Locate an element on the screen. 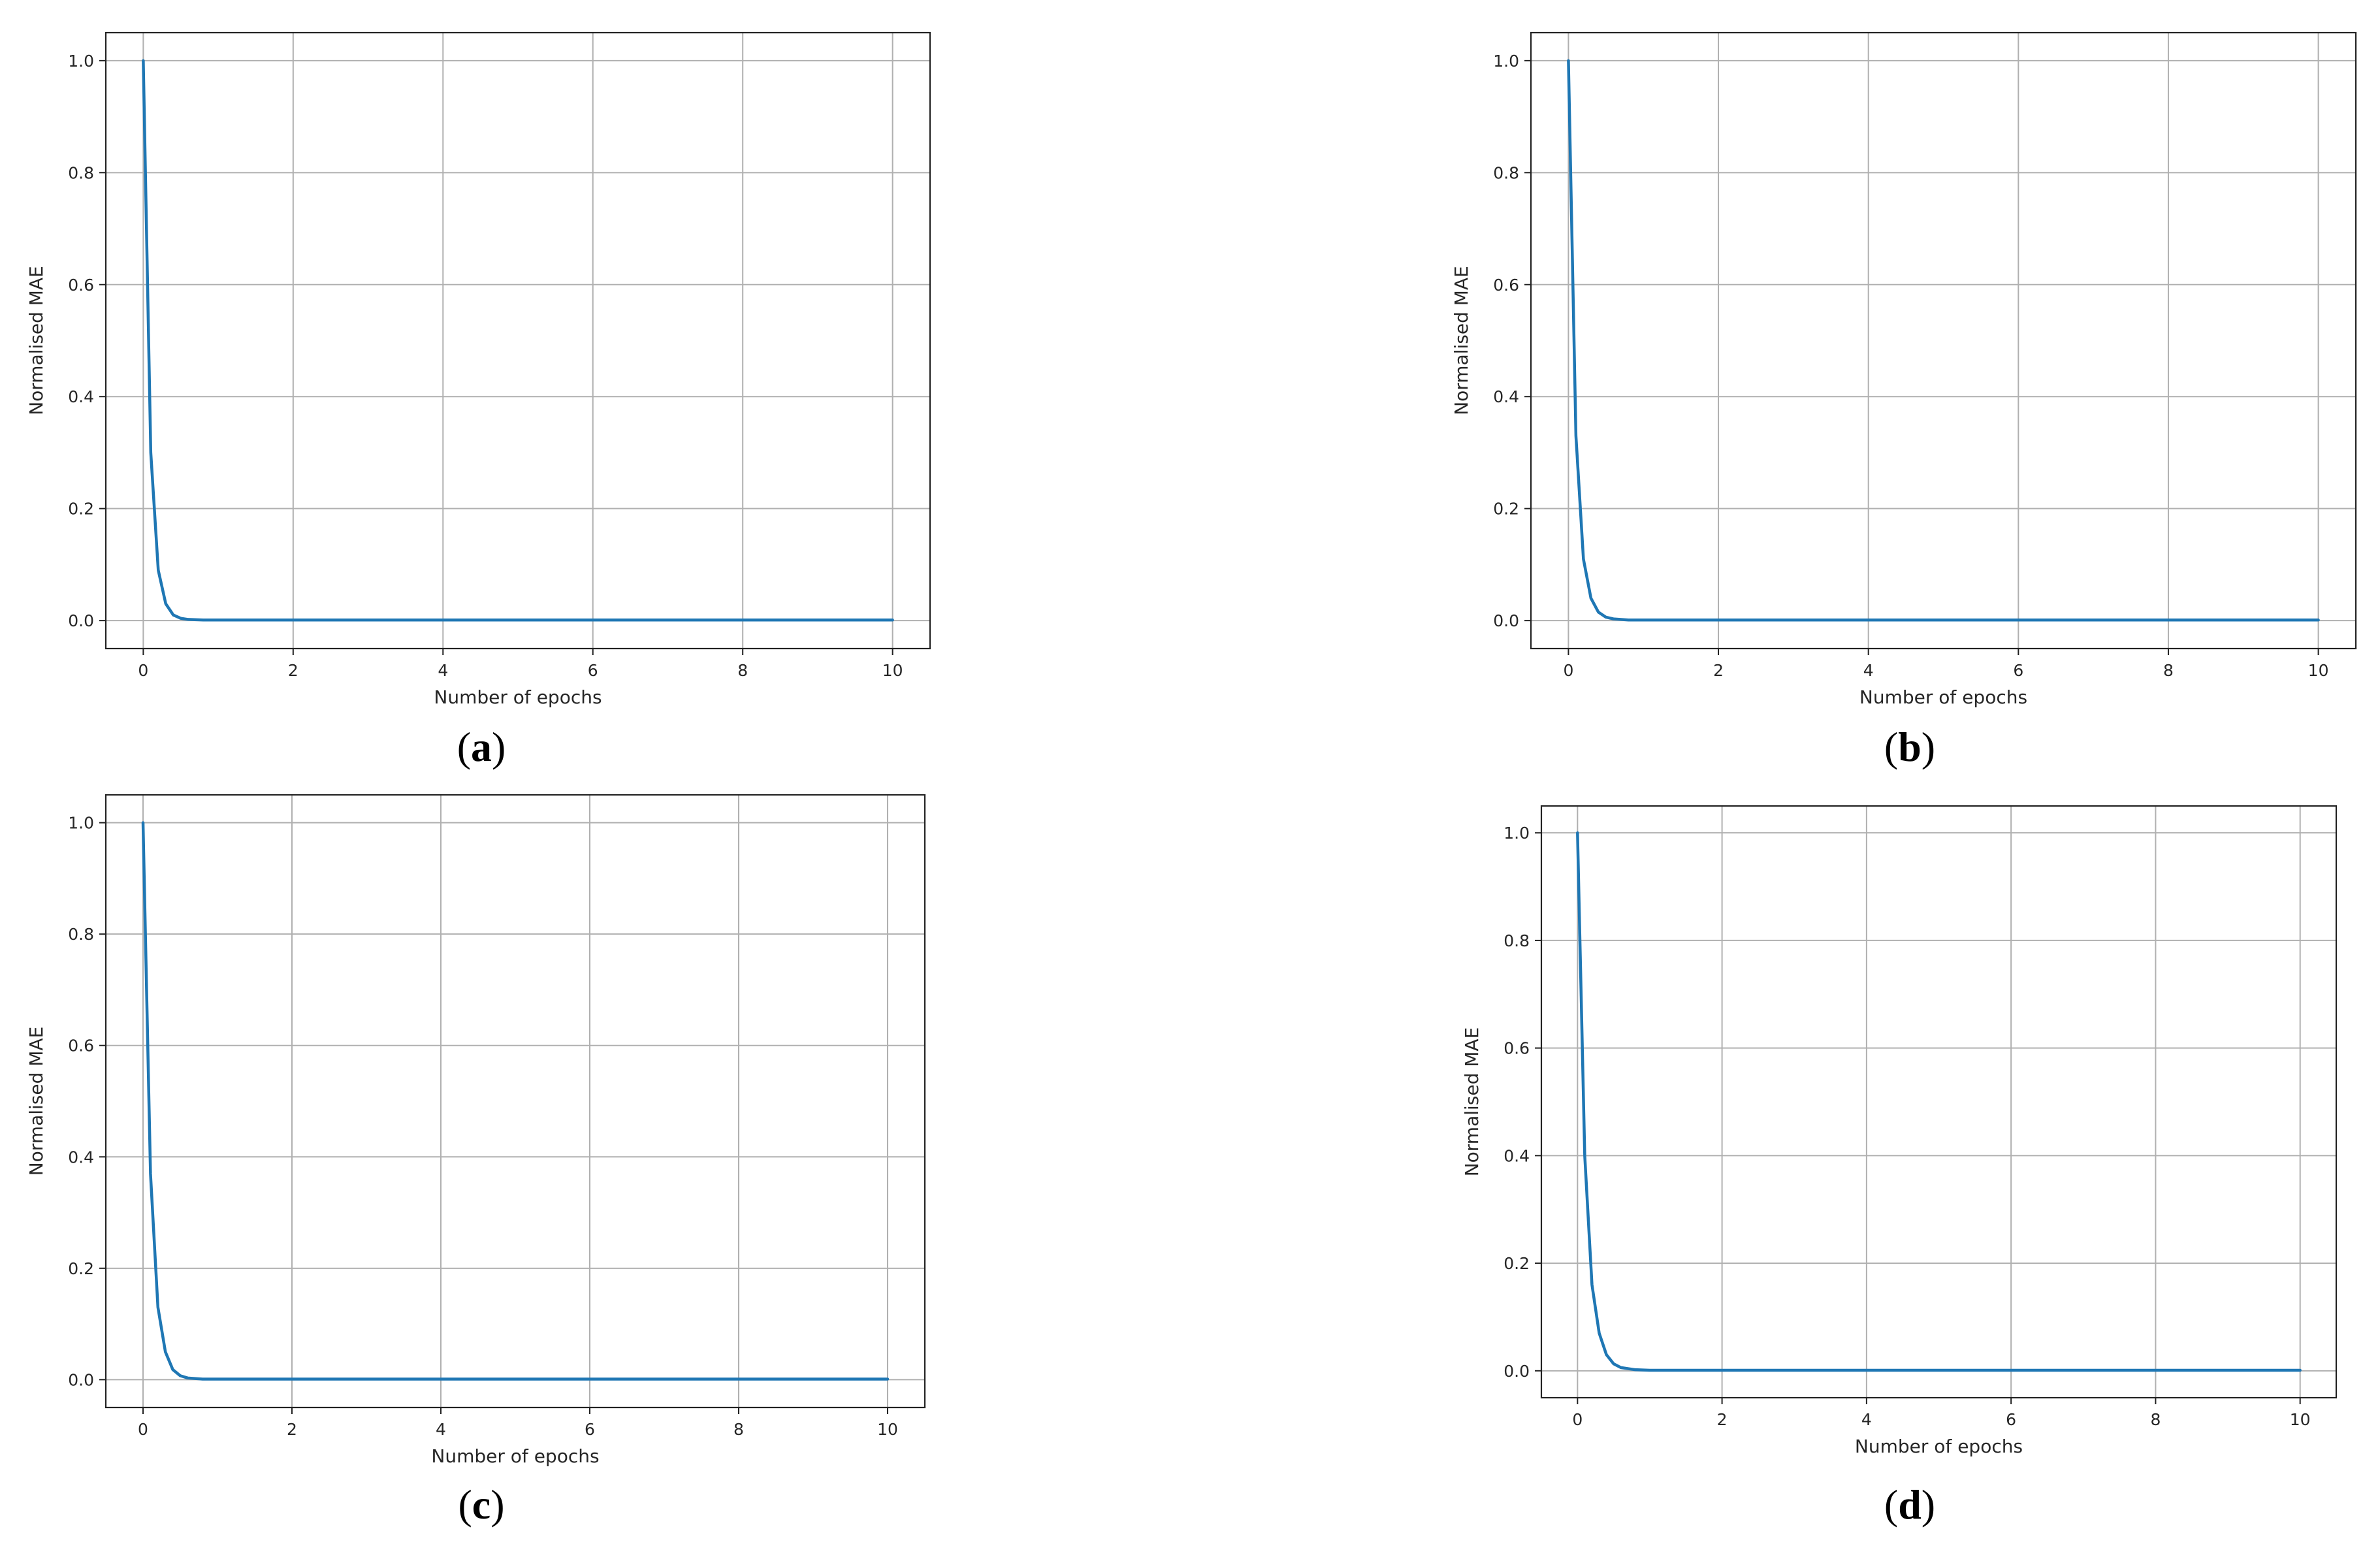  panel-caption: (a) is located at coordinates (481, 747).